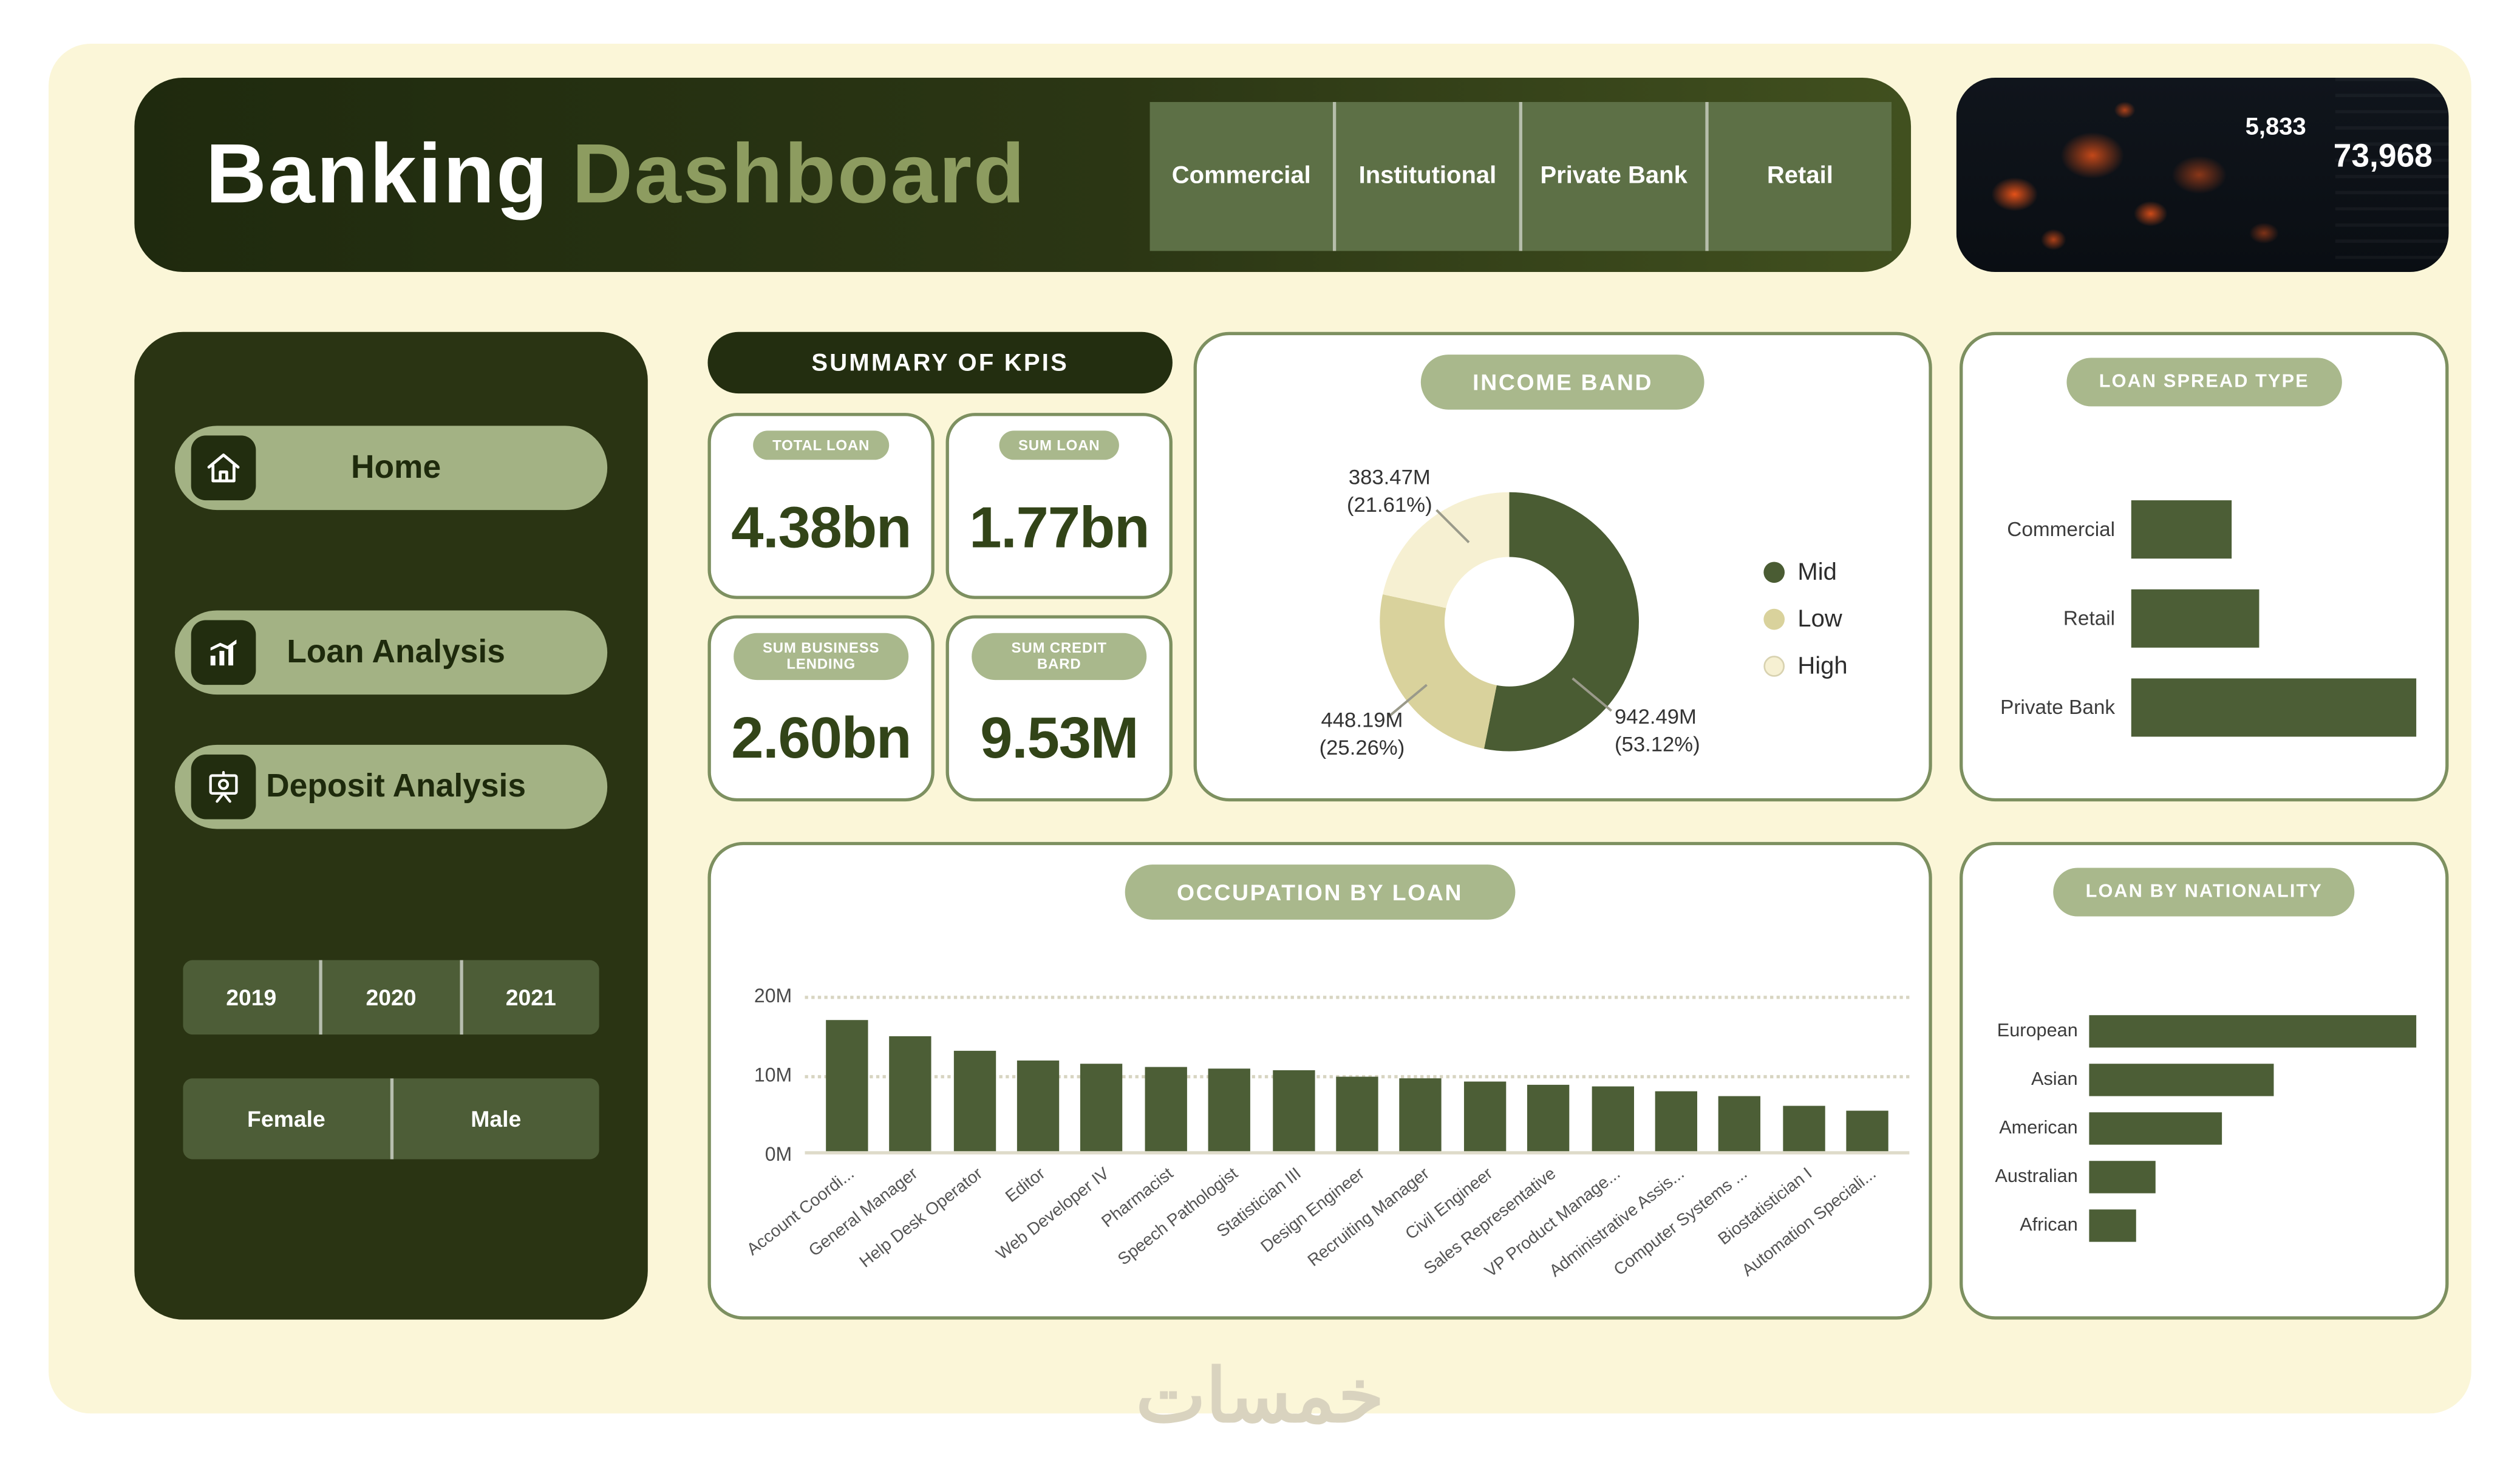  What do you see at coordinates (1548, 1118) in the screenshot?
I see `bar-sales-representative` at bounding box center [1548, 1118].